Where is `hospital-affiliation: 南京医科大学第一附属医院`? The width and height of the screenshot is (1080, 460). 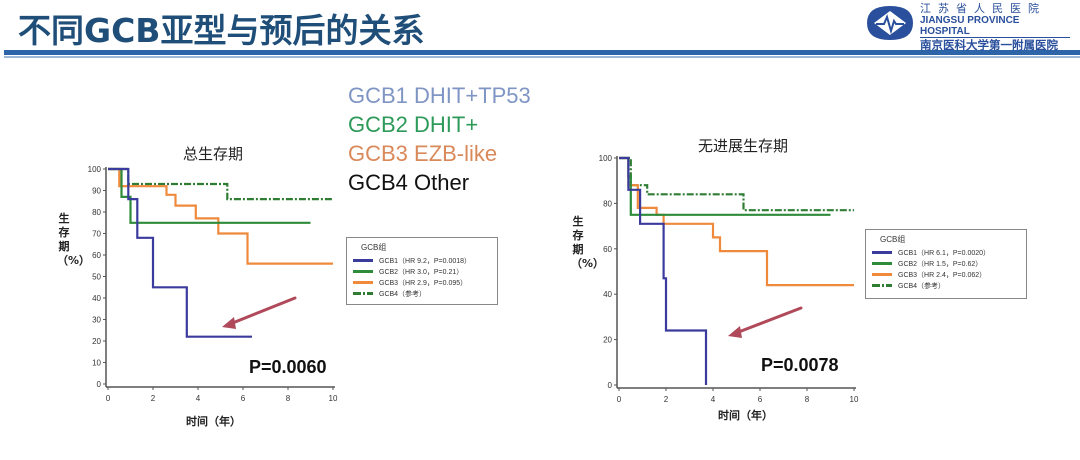
hospital-affiliation: 南京医科大学第一附属医院 is located at coordinates (995, 44).